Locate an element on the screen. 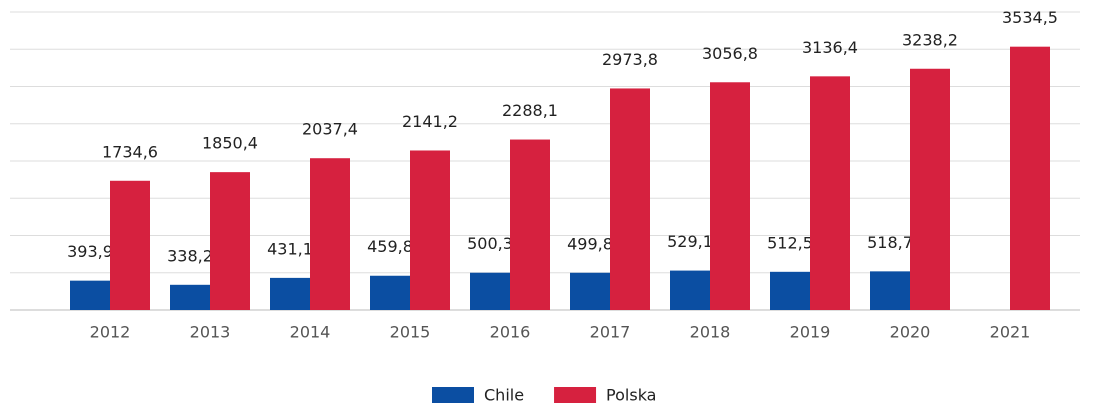 The width and height of the screenshot is (1096, 403). data-label: 2973,8 is located at coordinates (630, 59).